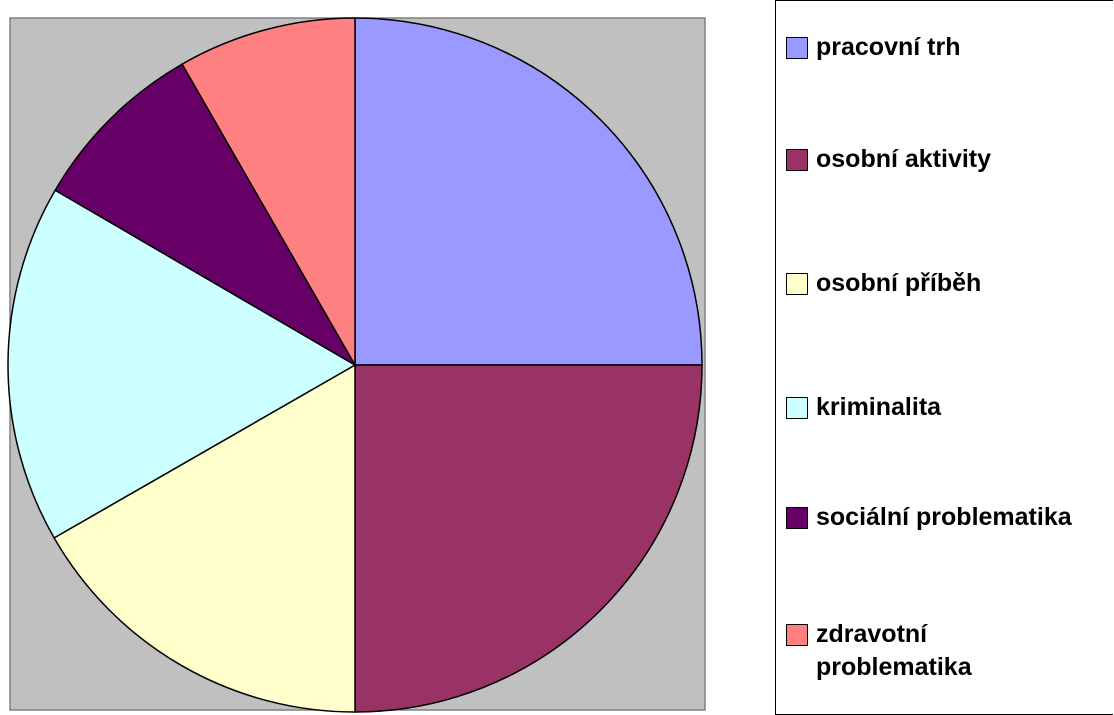  I want to click on legend-label: zdravotní problematika, so click(894, 650).